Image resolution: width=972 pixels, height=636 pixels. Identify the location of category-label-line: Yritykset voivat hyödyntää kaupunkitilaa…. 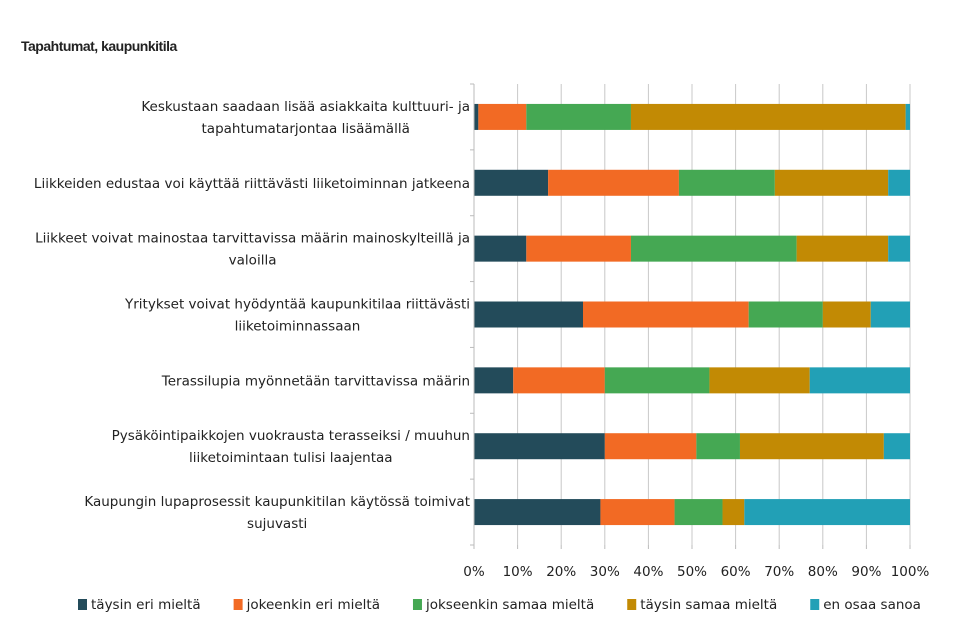
(297, 305).